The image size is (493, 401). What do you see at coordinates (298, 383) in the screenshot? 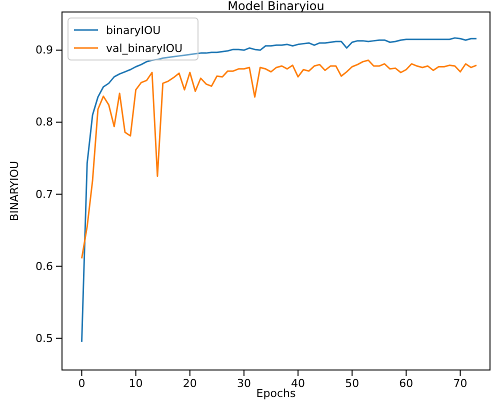
I see `x-tick-label: 40` at bounding box center [298, 383].